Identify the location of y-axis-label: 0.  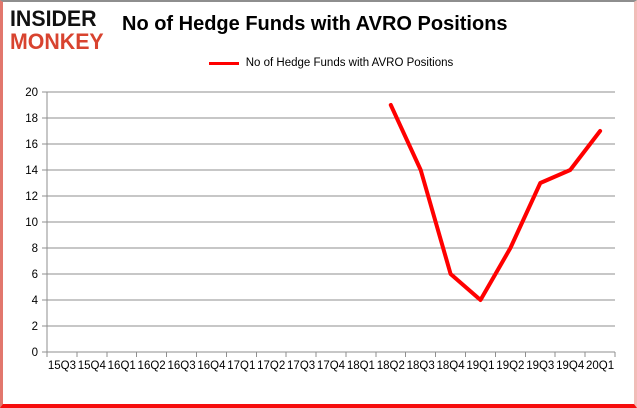
(35, 353).